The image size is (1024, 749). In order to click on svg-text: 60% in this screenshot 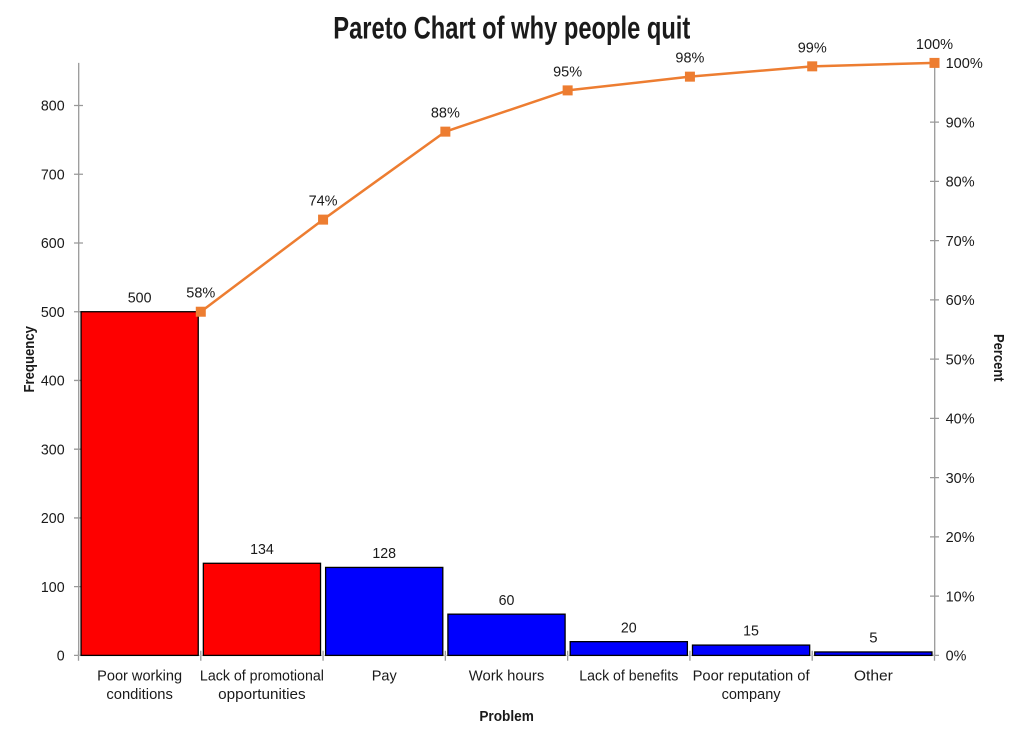, I will do `click(960, 300)`.